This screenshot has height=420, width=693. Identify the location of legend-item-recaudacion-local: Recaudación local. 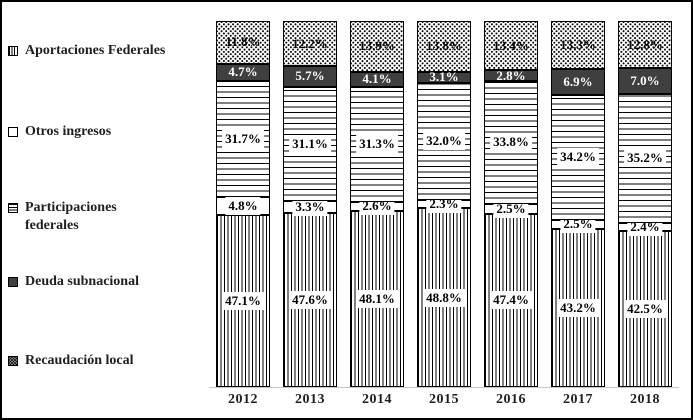
(71, 361).